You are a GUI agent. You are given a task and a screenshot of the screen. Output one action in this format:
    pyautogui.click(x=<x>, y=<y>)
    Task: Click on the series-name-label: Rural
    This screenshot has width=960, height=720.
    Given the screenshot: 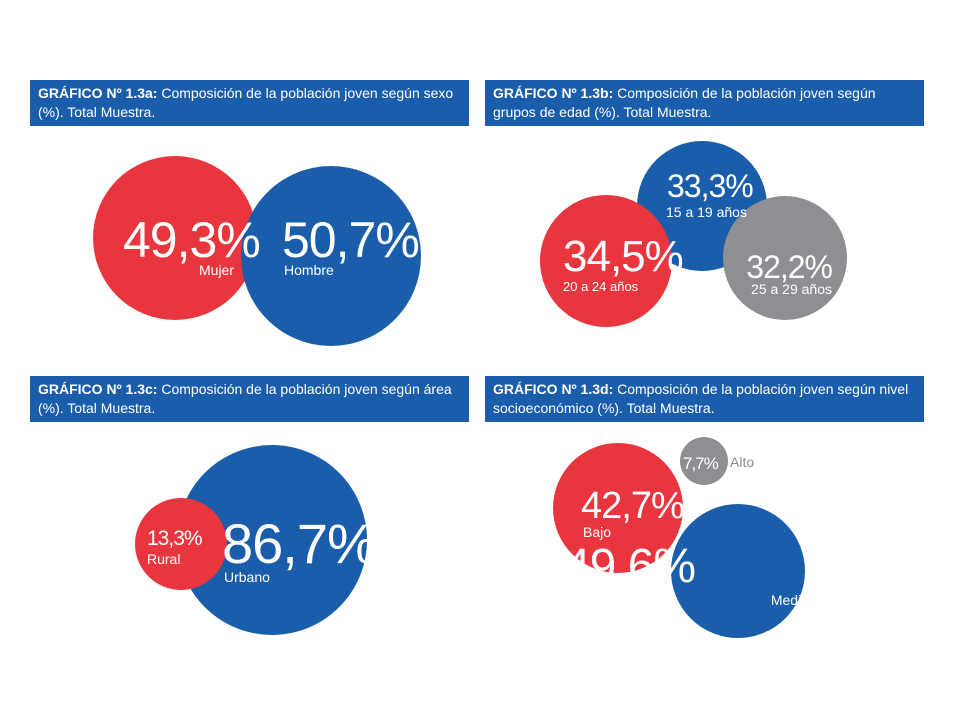 What is the action you would take?
    pyautogui.click(x=163, y=559)
    